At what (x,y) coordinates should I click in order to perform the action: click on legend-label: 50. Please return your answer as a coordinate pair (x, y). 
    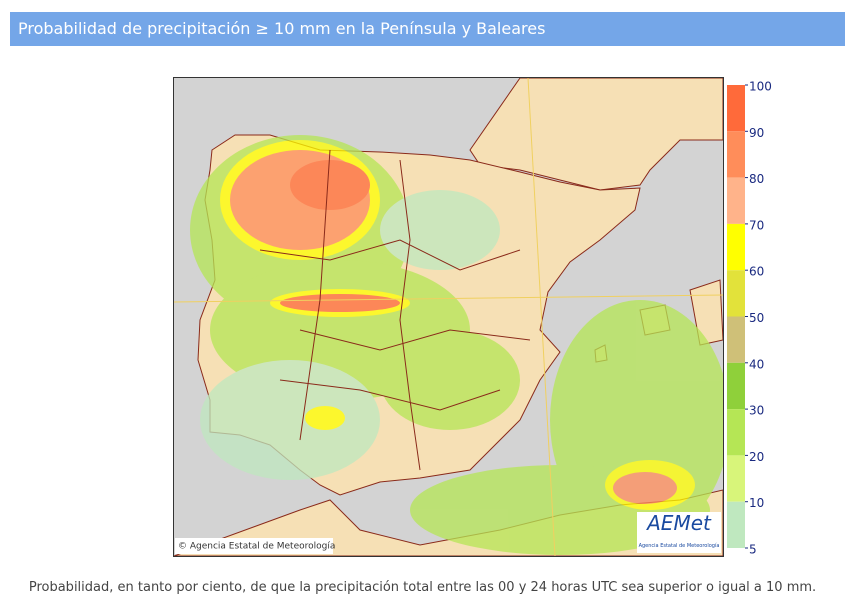
    Looking at the image, I should click on (756, 318).